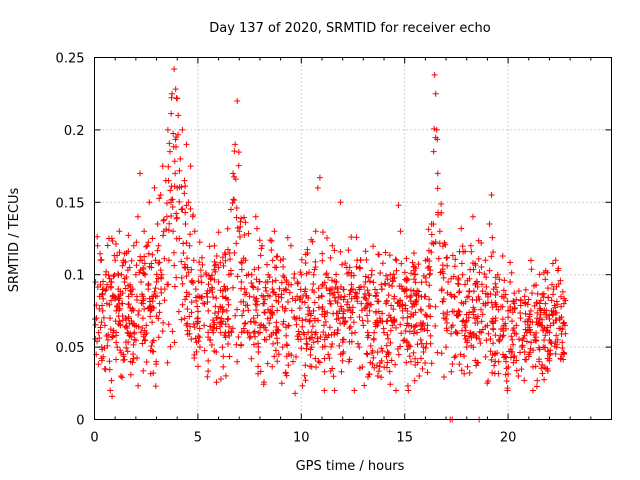  I want to click on x-tick-label: 20, so click(508, 438).